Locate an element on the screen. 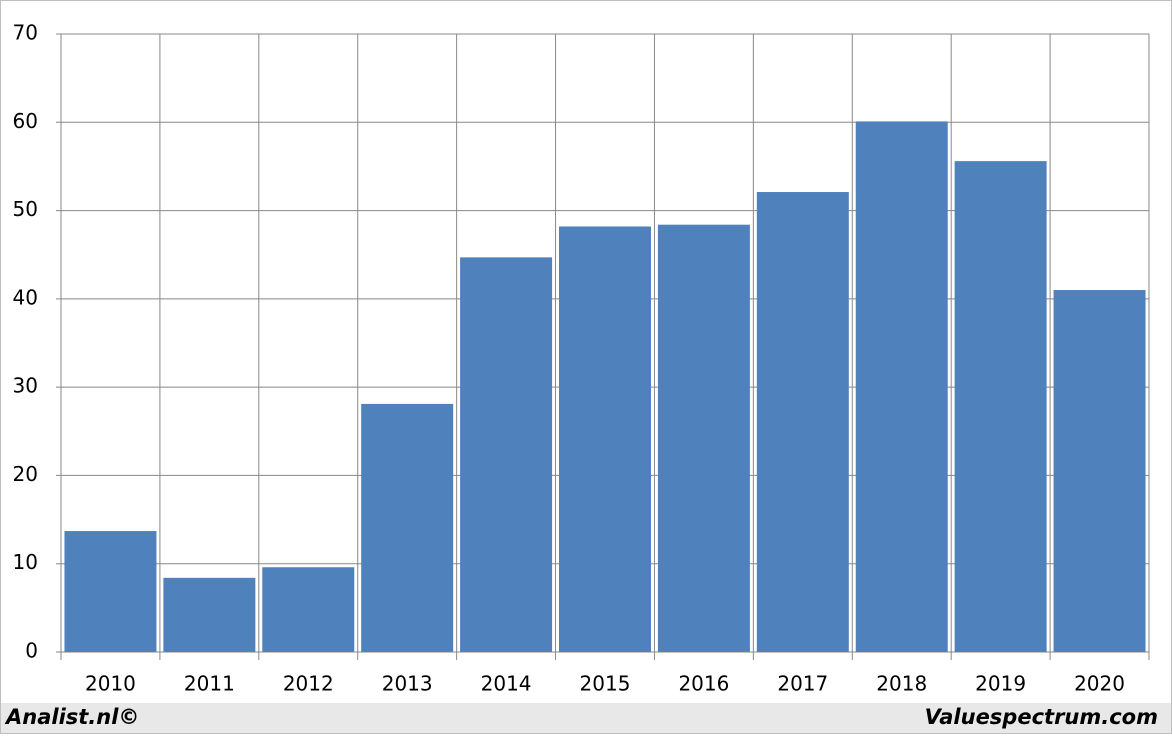 Image resolution: width=1172 pixels, height=738 pixels. y-tick-label: 0 is located at coordinates (31, 651).